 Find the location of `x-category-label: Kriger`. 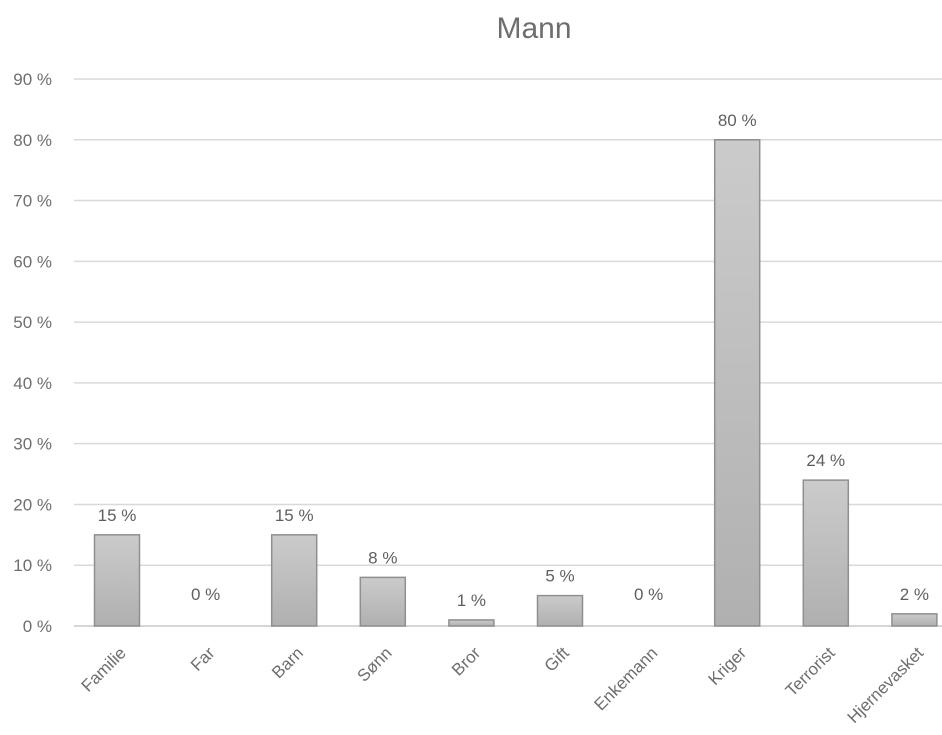

x-category-label: Kriger is located at coordinates (728, 666).